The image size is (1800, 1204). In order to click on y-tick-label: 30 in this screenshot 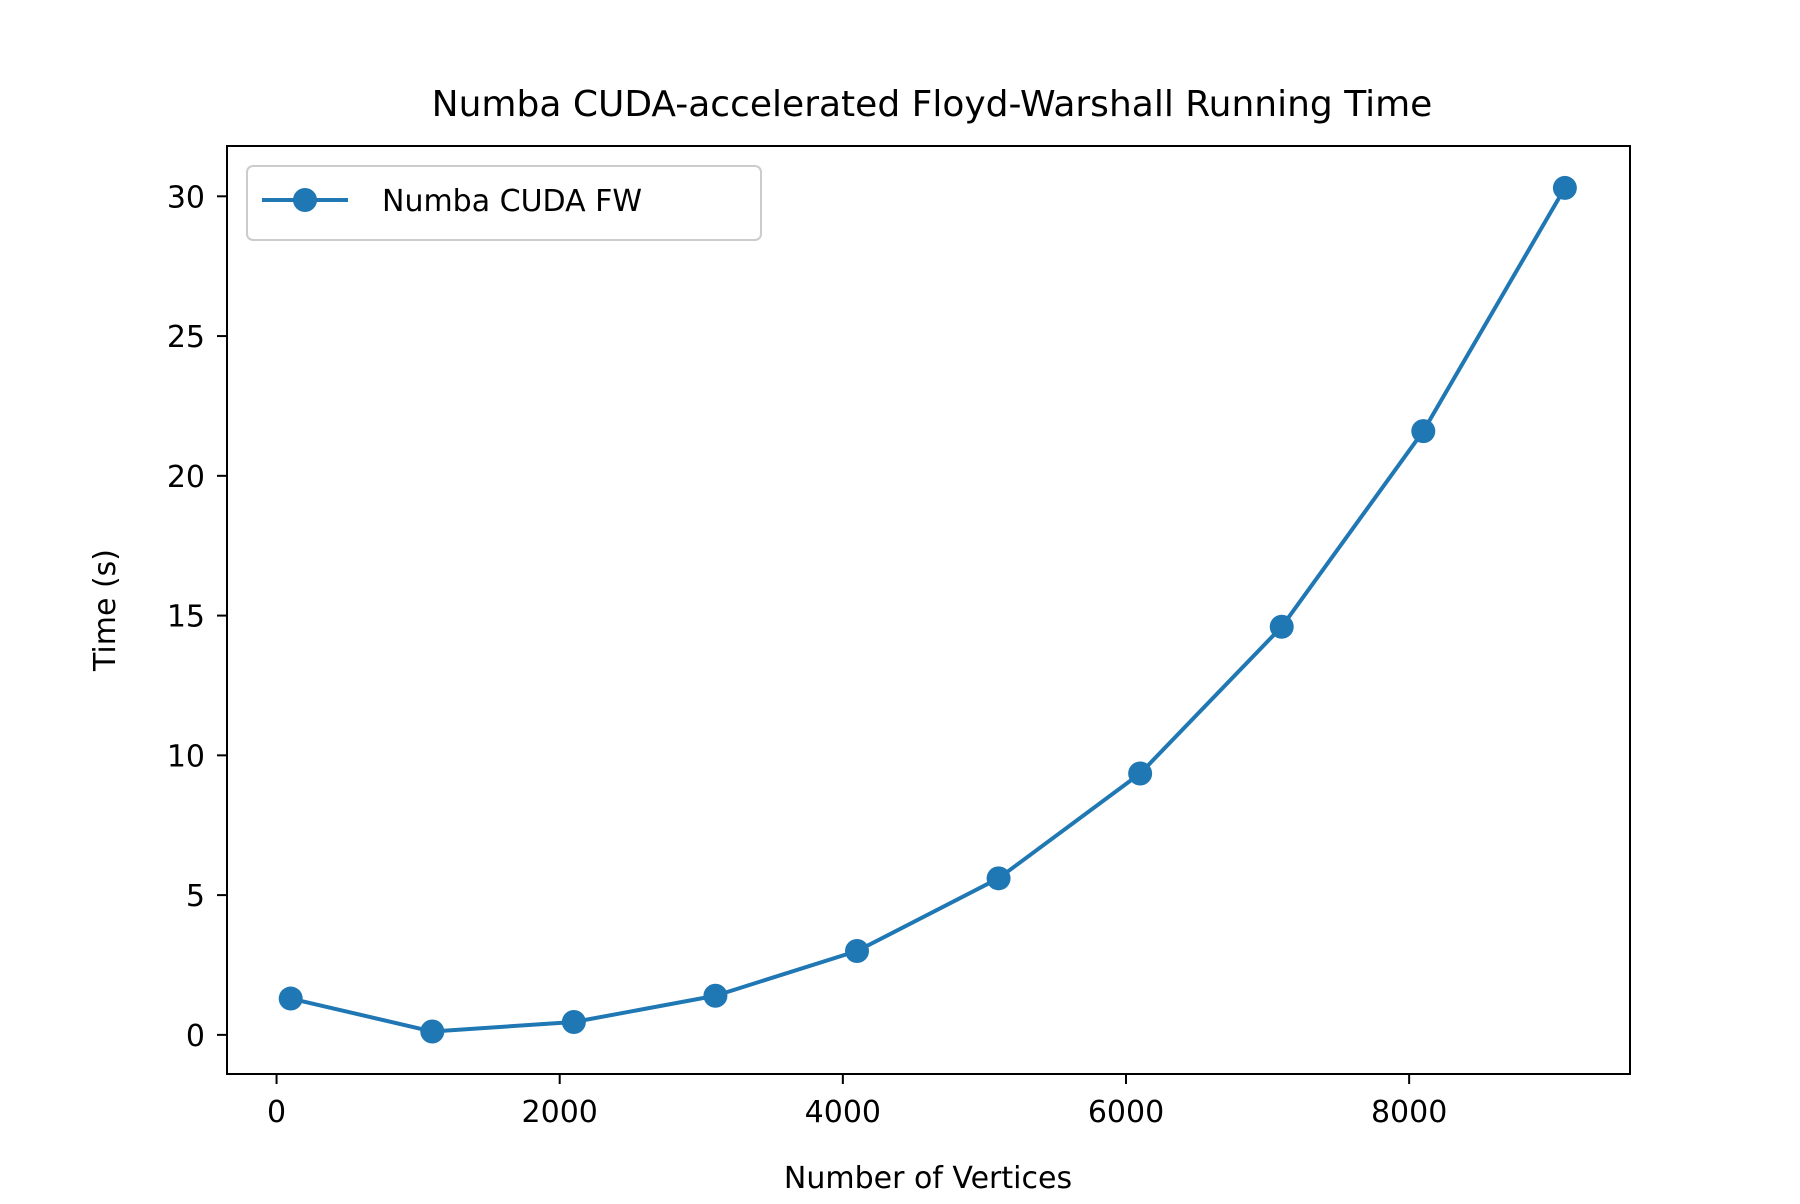, I will do `click(186, 197)`.